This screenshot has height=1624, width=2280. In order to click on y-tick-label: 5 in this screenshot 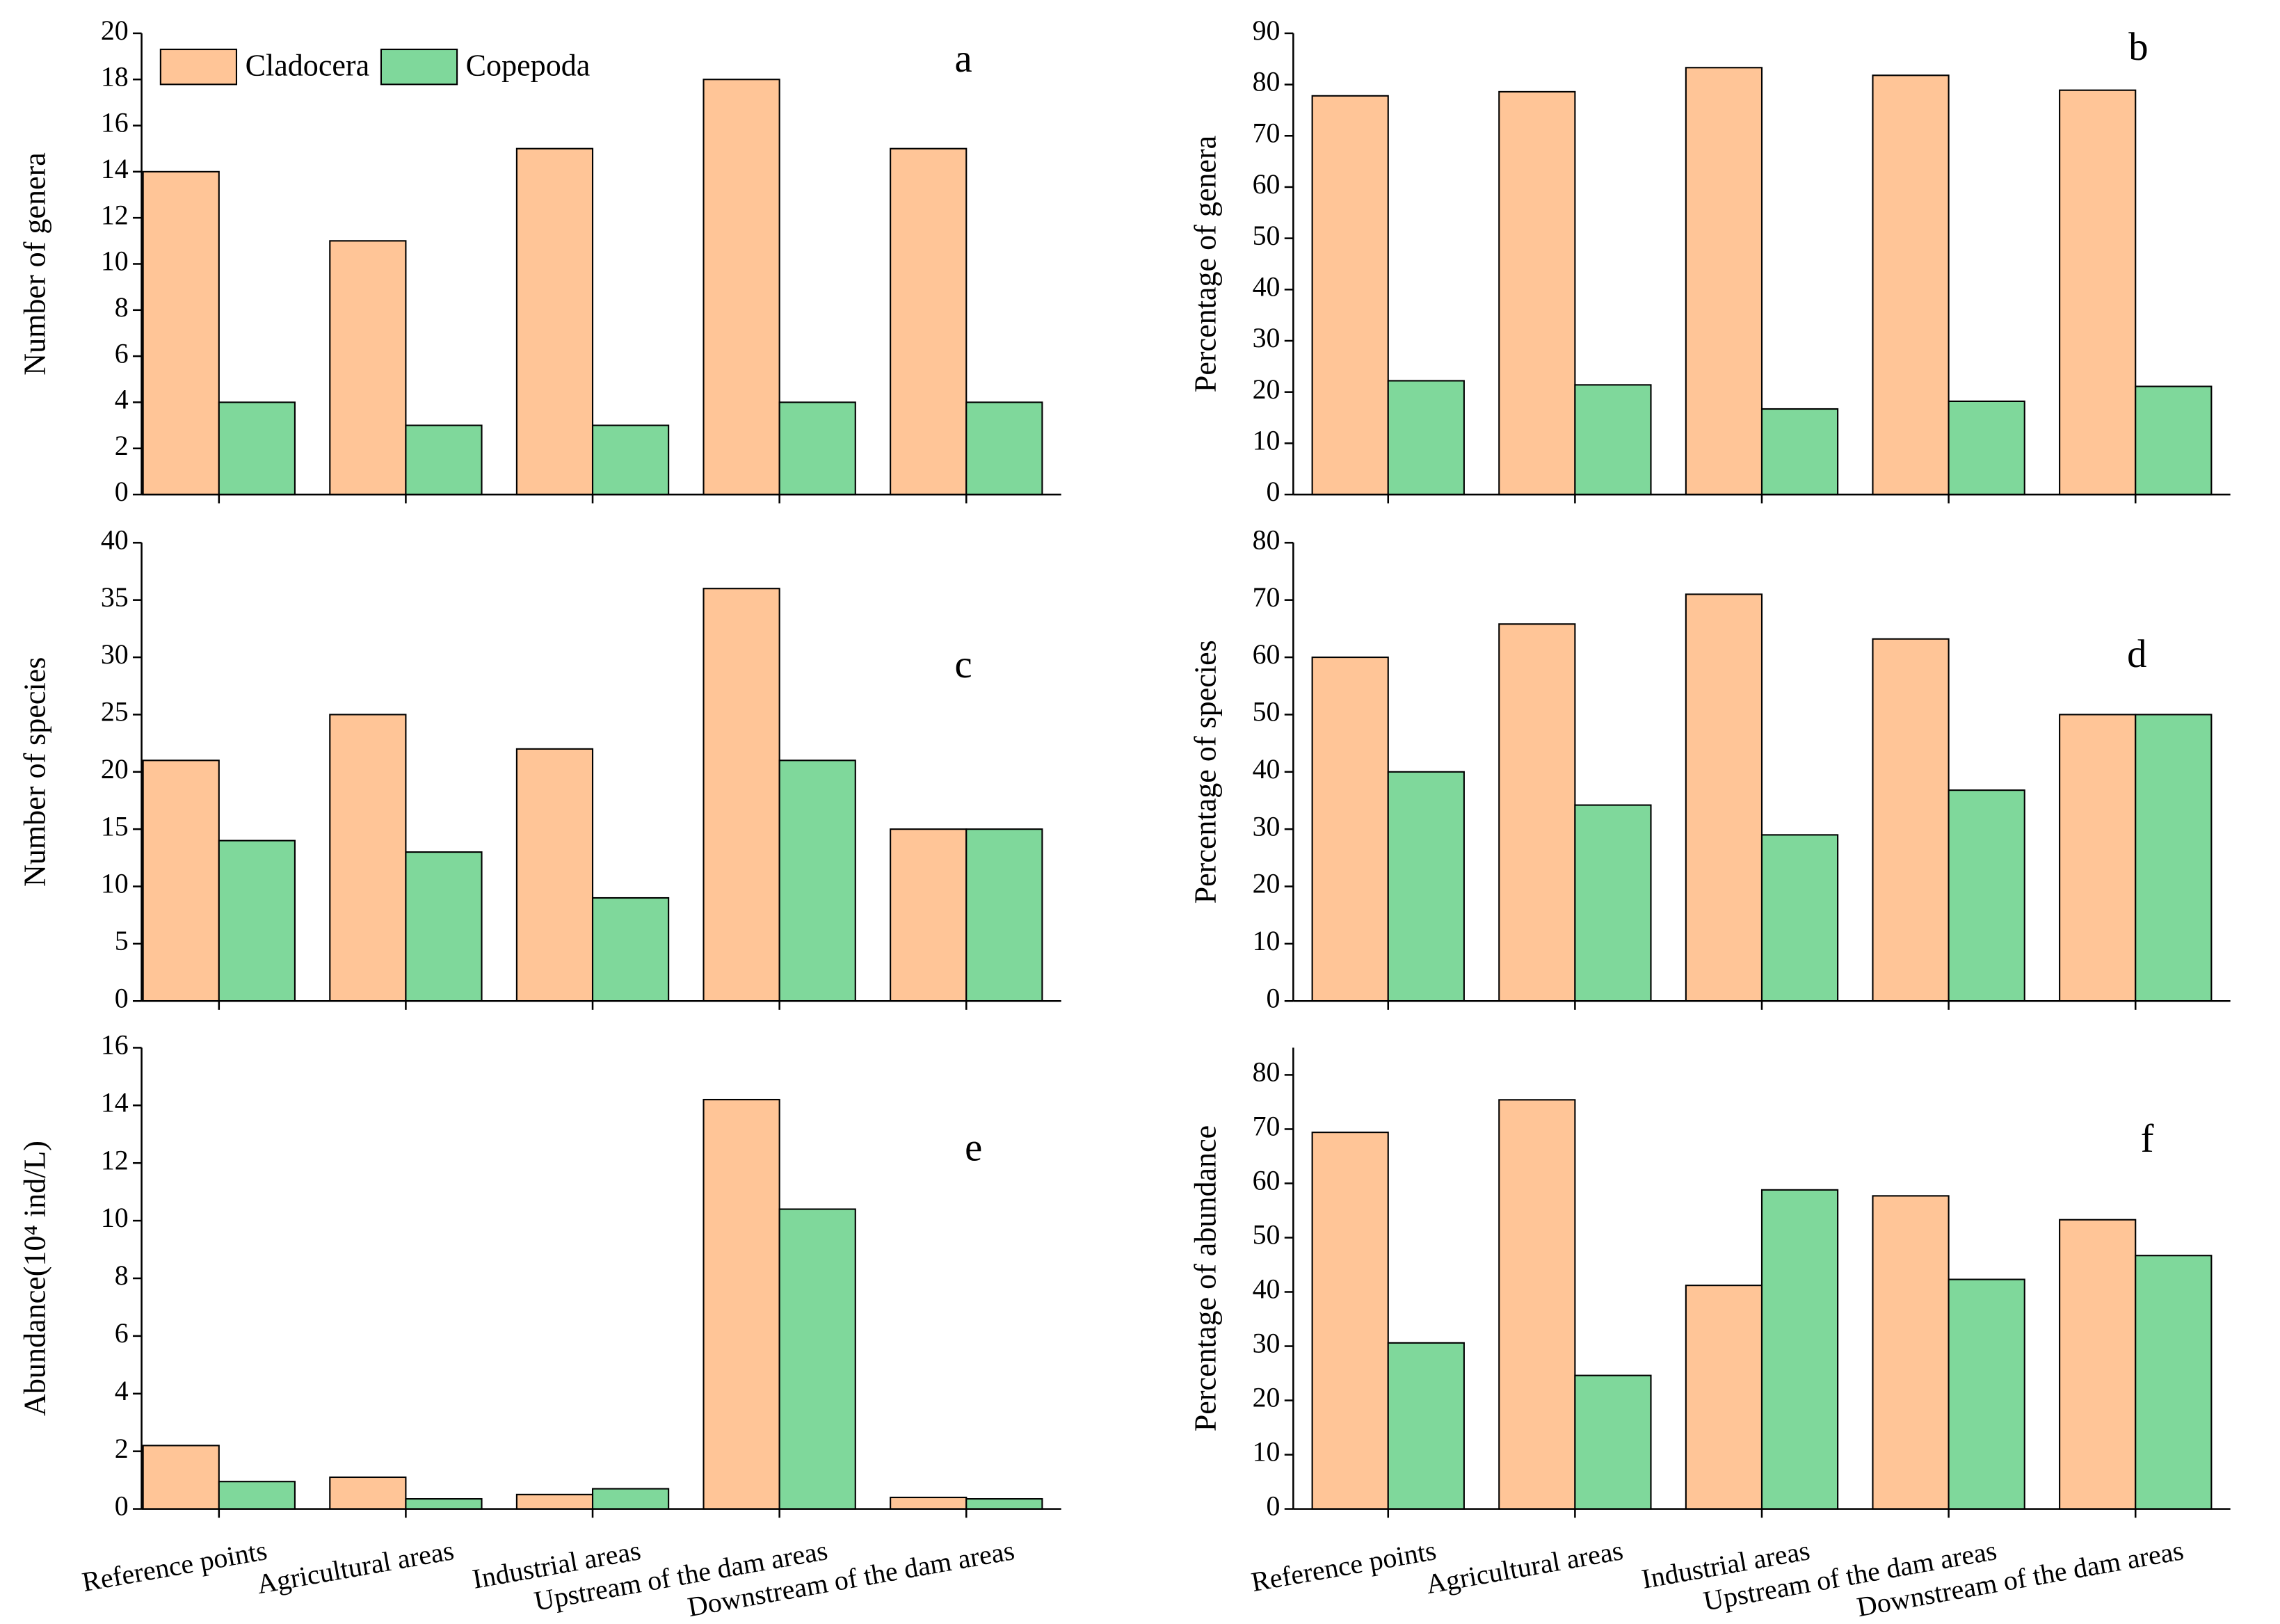, I will do `click(122, 941)`.